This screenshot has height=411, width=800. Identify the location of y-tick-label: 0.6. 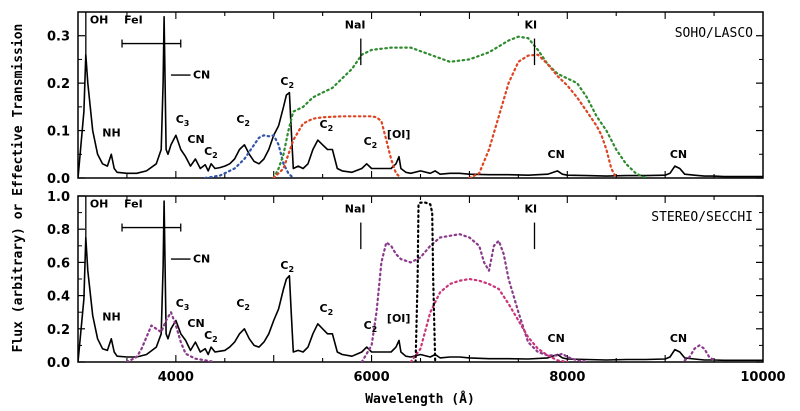
(58, 263).